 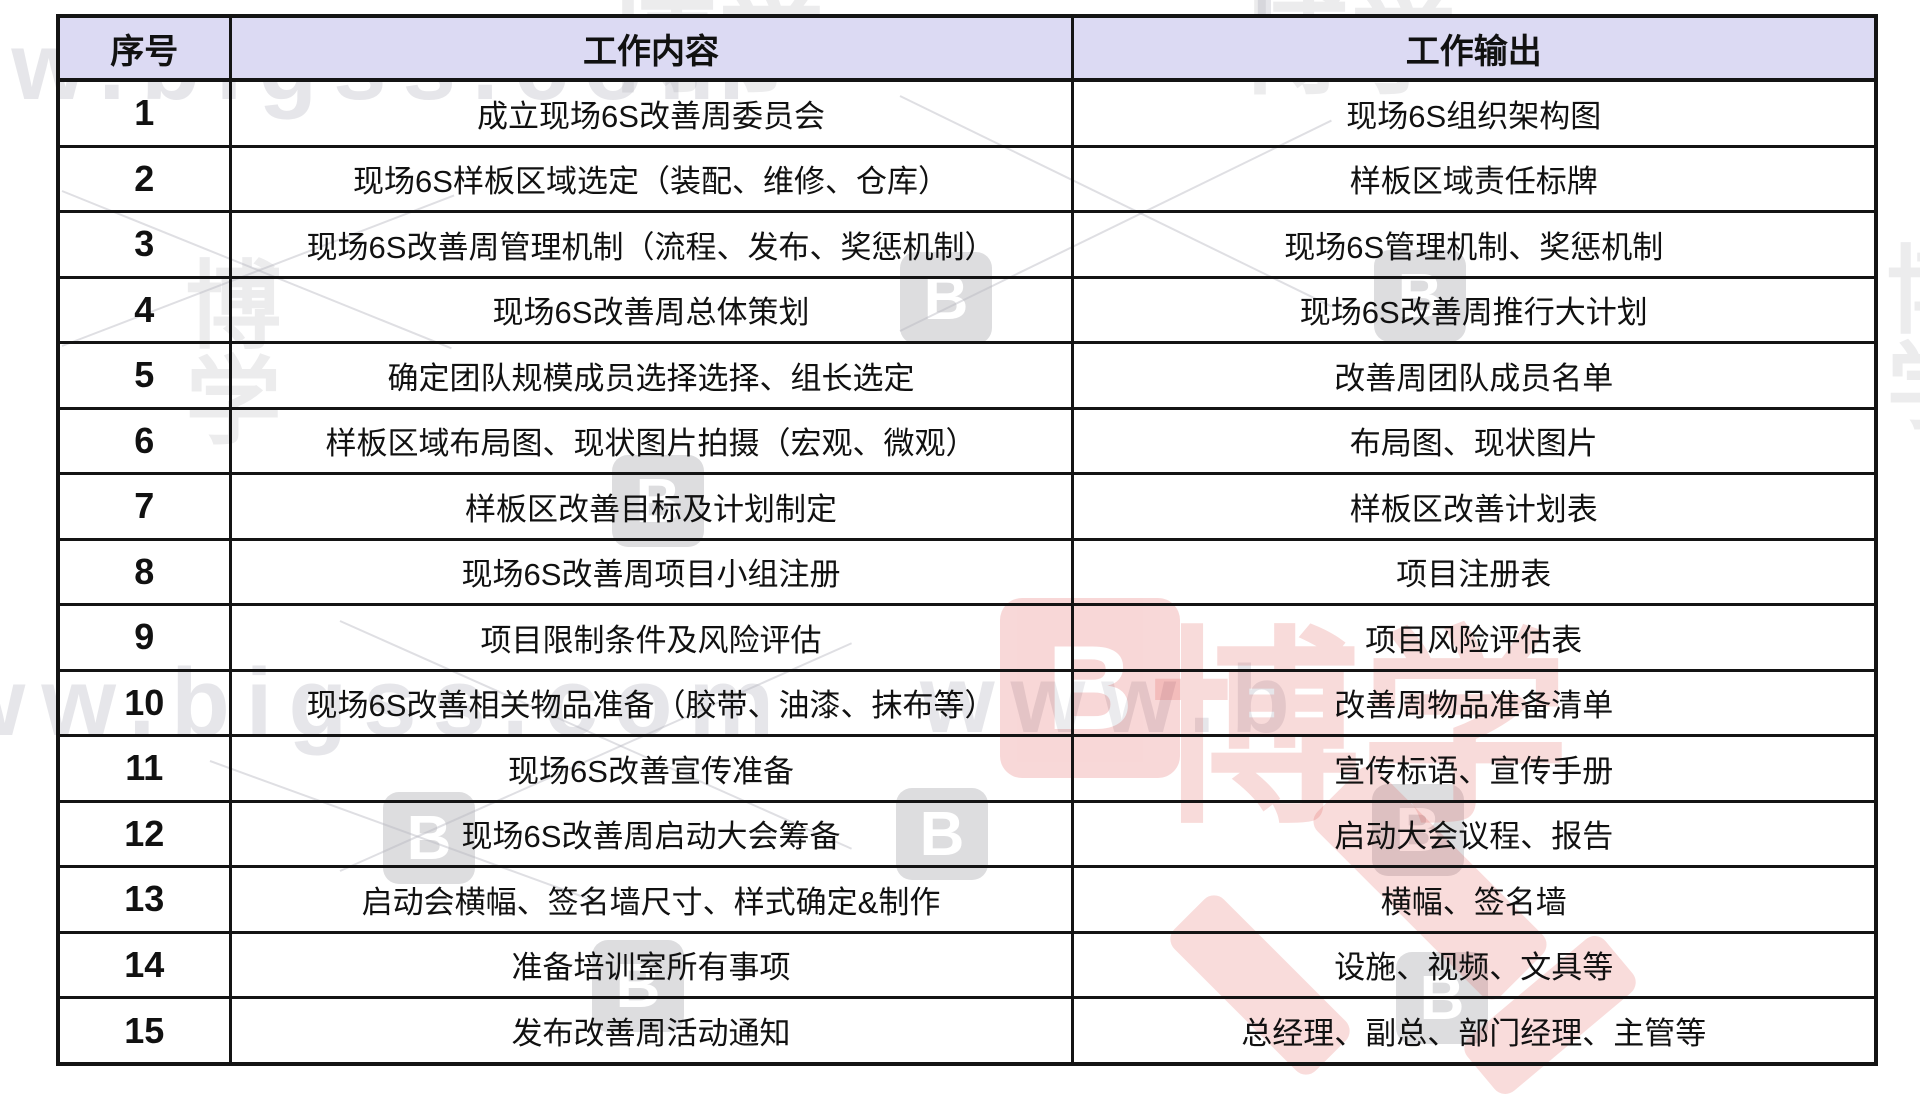 I want to click on table-row: 2 现场6S样板区域选定（装配、维修、仓库） 样板区域责任标牌, so click(x=967, y=179).